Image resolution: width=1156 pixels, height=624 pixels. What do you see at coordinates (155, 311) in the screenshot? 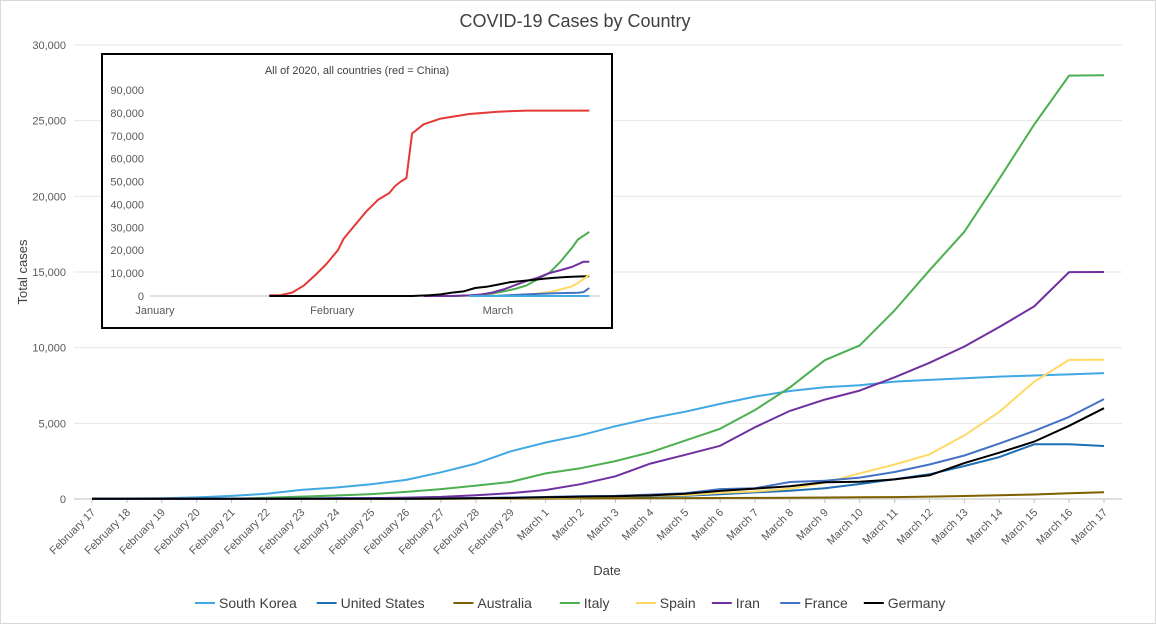
I see `inset-x-tick-label: January` at bounding box center [155, 311].